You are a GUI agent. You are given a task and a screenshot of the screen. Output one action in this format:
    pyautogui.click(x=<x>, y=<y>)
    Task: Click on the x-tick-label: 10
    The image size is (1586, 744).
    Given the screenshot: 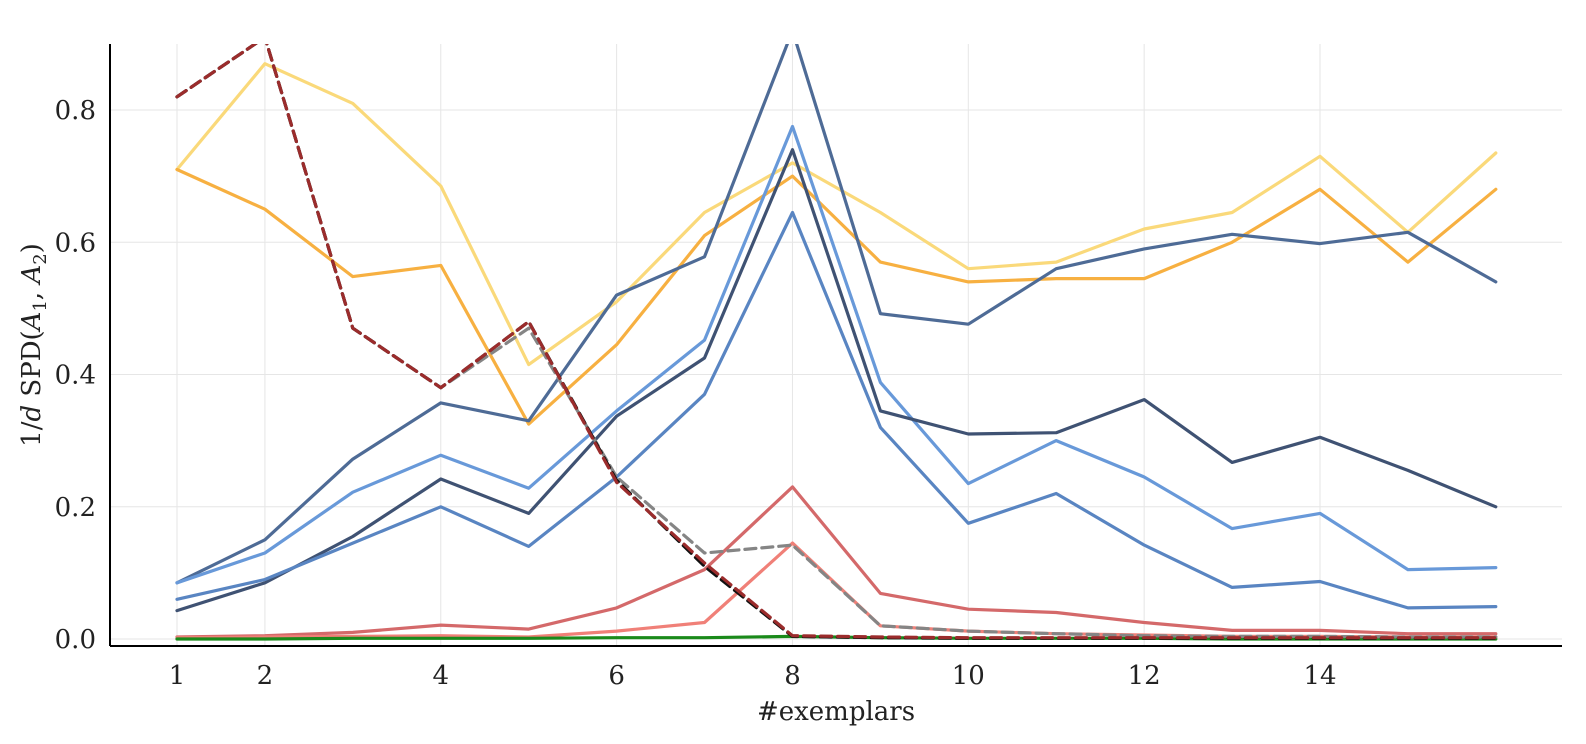 What is the action you would take?
    pyautogui.click(x=968, y=676)
    